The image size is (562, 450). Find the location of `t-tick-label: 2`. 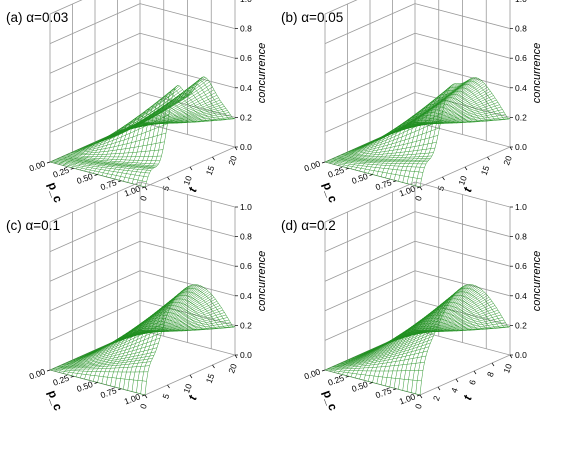

t-tick-label: 2 is located at coordinates (436, 398).